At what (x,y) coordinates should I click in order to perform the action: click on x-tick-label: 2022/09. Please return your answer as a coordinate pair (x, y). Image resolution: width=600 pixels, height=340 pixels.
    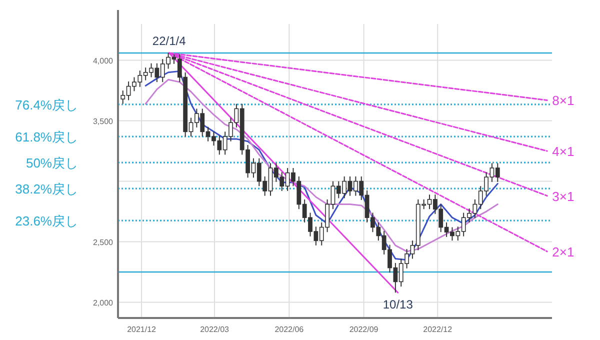
    Looking at the image, I should click on (364, 329).